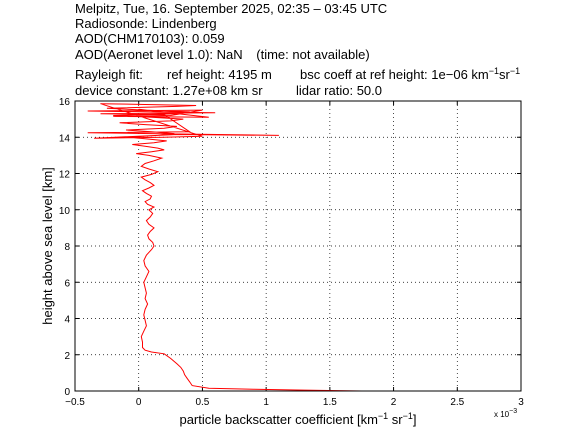  Describe the element at coordinates (75, 402) in the screenshot. I see `x-tick-label: −0.5` at that location.